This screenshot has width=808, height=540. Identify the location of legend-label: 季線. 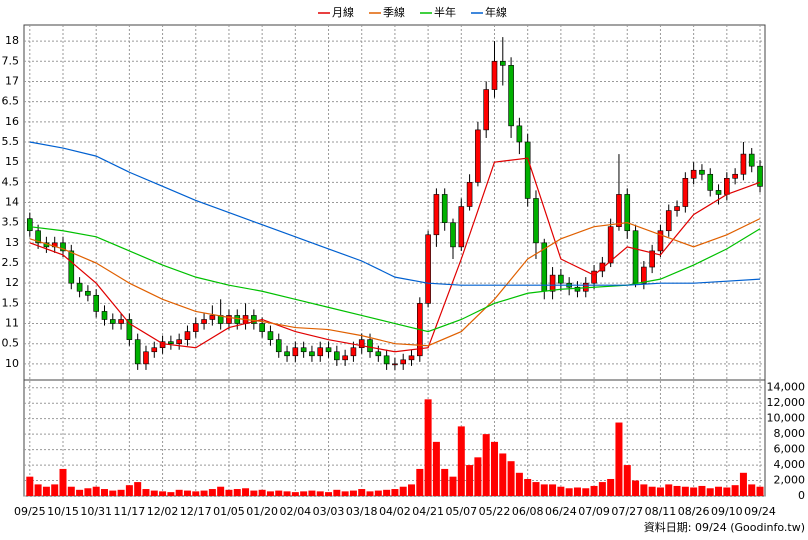
(394, 12).